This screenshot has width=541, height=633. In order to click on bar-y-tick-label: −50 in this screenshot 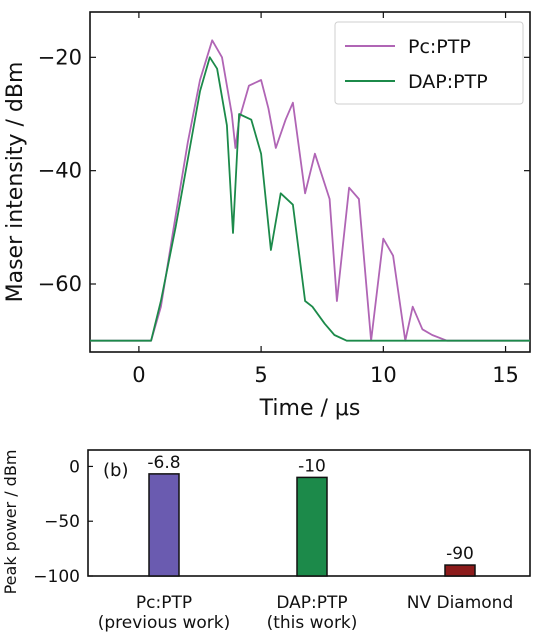, I will do `click(62, 522)`.